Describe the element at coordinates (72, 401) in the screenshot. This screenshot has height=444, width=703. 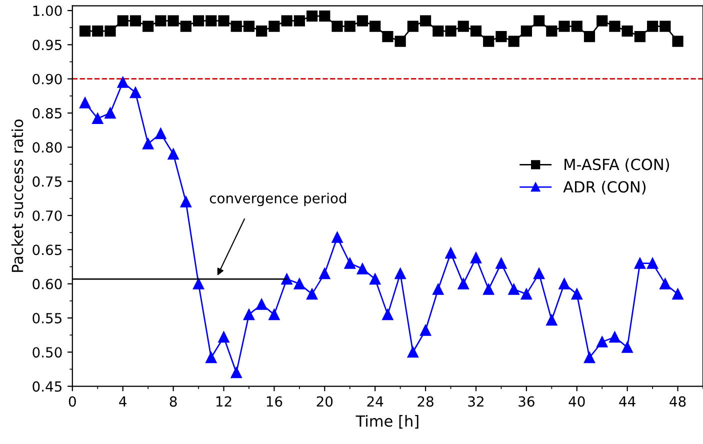
I see `x-tick-label: 0` at that location.